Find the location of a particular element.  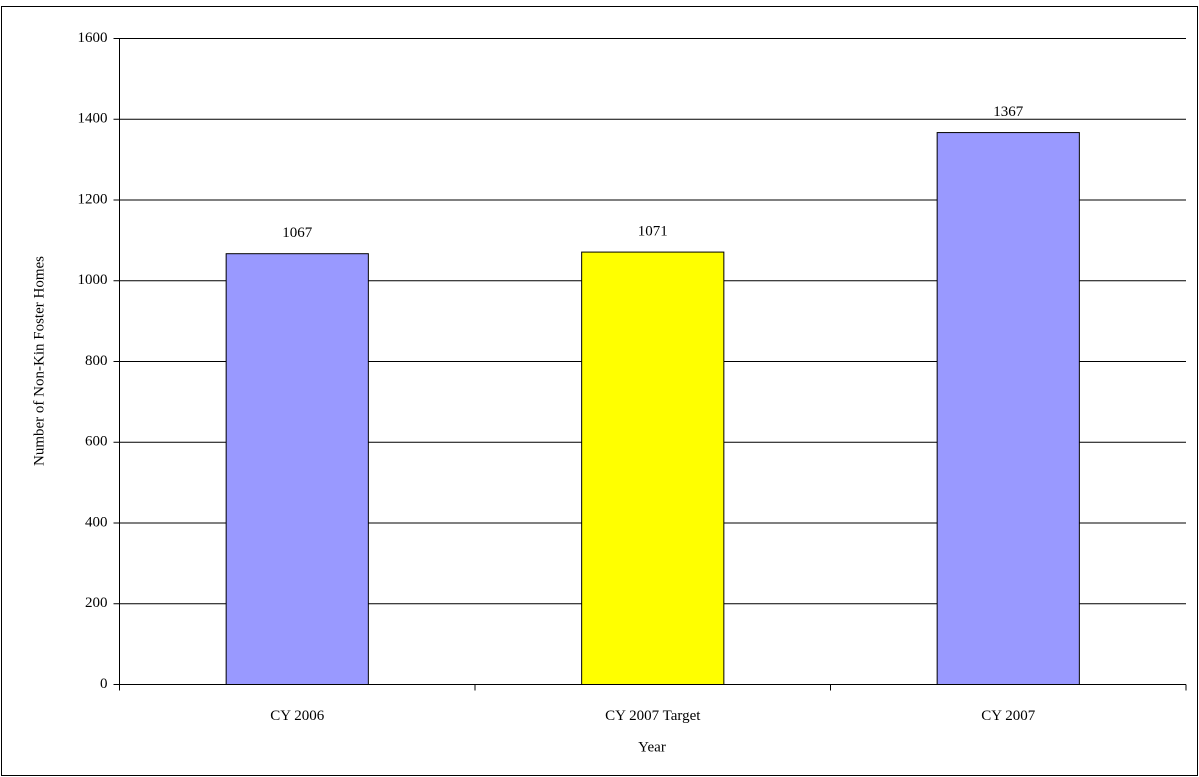

y-tick-label: 400 is located at coordinates (96, 522).